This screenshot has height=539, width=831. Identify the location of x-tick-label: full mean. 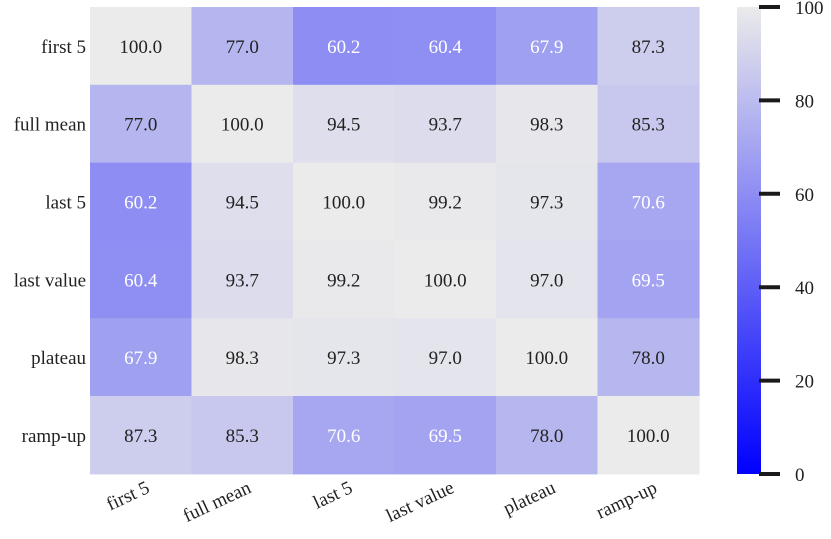
(217, 502).